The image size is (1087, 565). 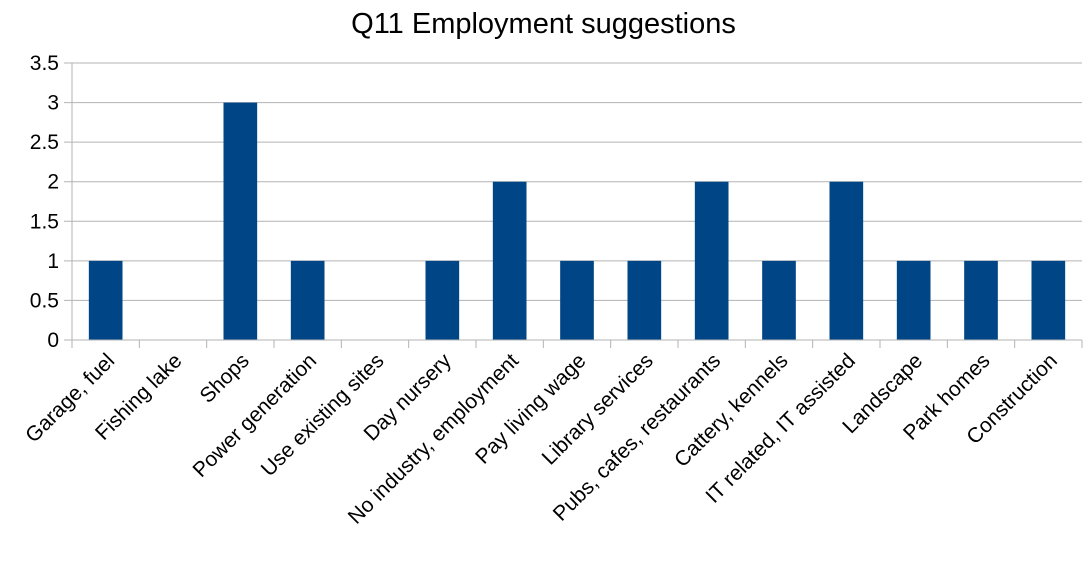 What do you see at coordinates (44, 202) in the screenshot?
I see `y-axis-tick-labels: 0 0.5 1 1.5 2 2.5 3 3.5` at bounding box center [44, 202].